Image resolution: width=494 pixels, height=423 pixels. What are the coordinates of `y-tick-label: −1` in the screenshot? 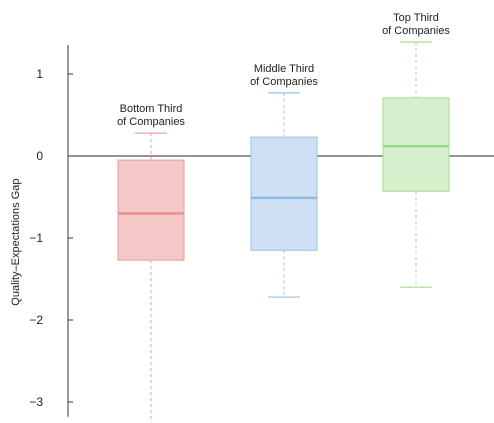 It's located at (36, 238).